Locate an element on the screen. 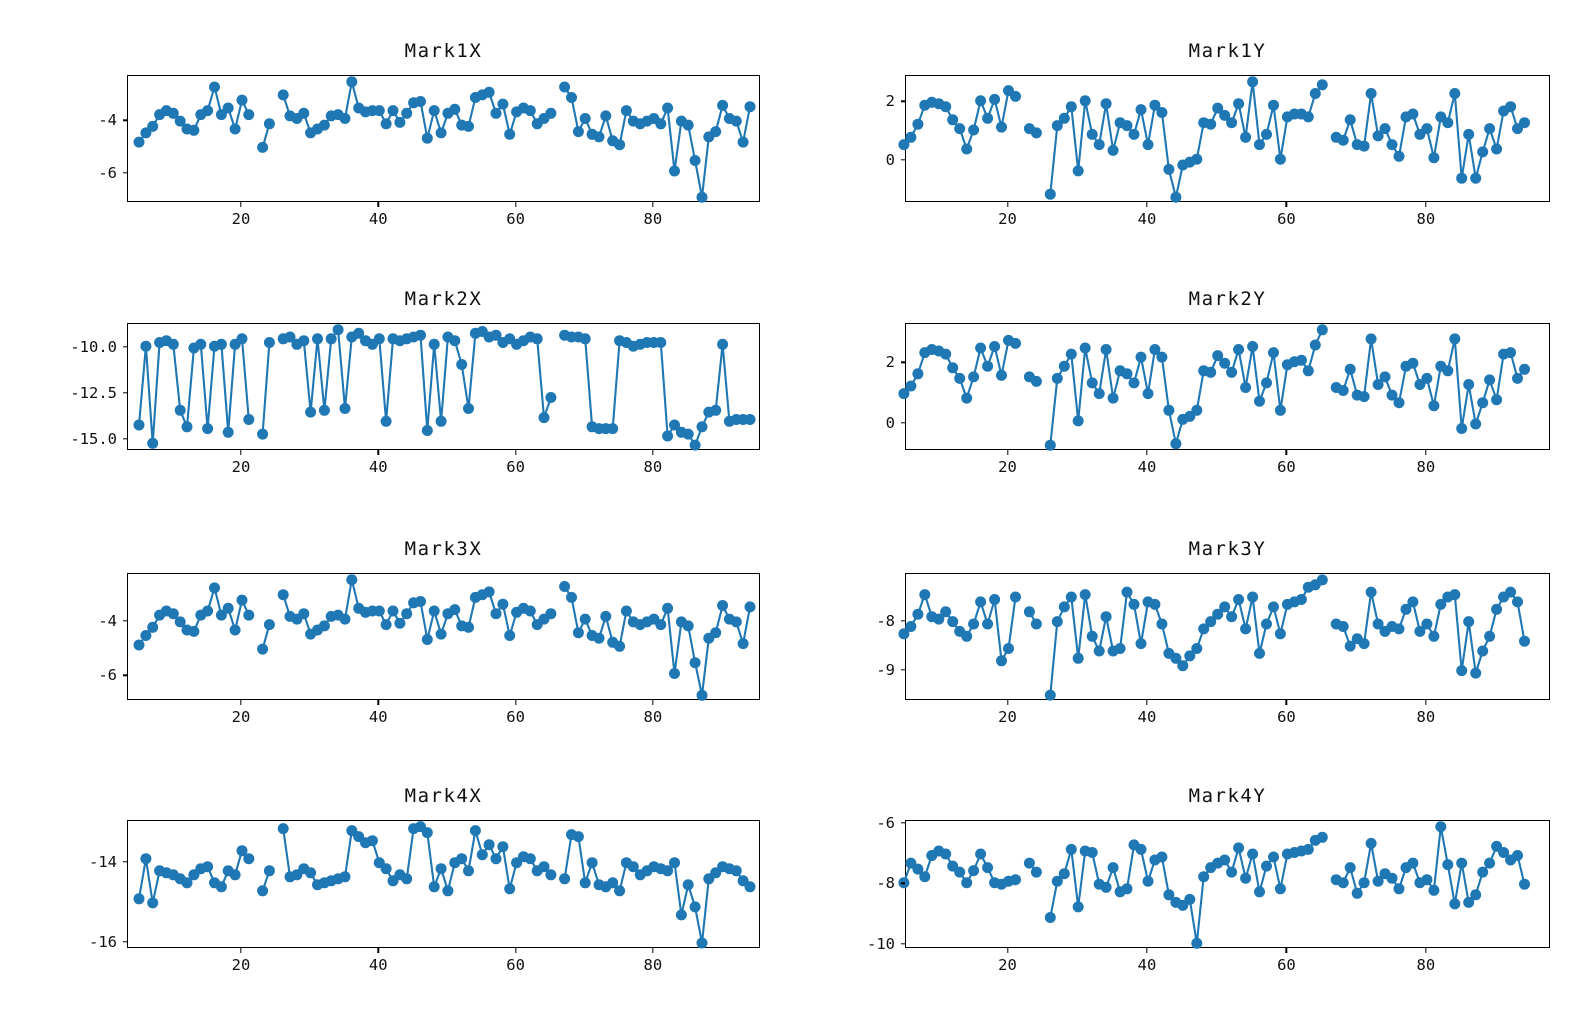  x-tick-label: 40 is located at coordinates (1147, 219).